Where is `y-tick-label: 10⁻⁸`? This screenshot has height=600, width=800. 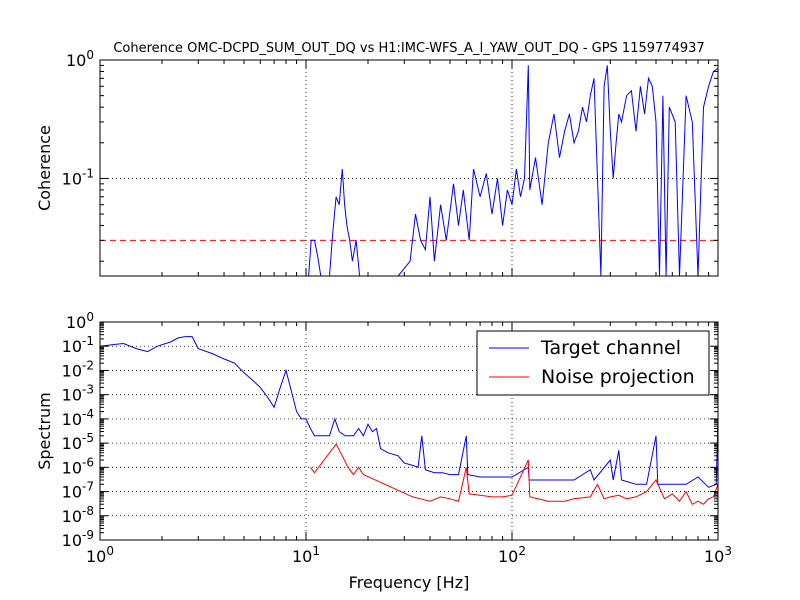
y-tick-label: 10⁻⁸ is located at coordinates (78, 515).